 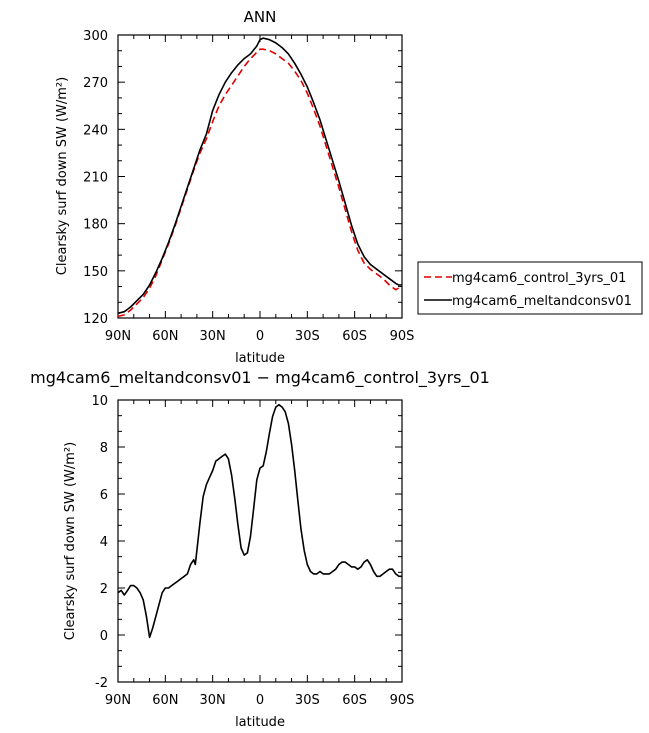 I want to click on y-tick-label-0-1: 150, so click(x=95, y=272).